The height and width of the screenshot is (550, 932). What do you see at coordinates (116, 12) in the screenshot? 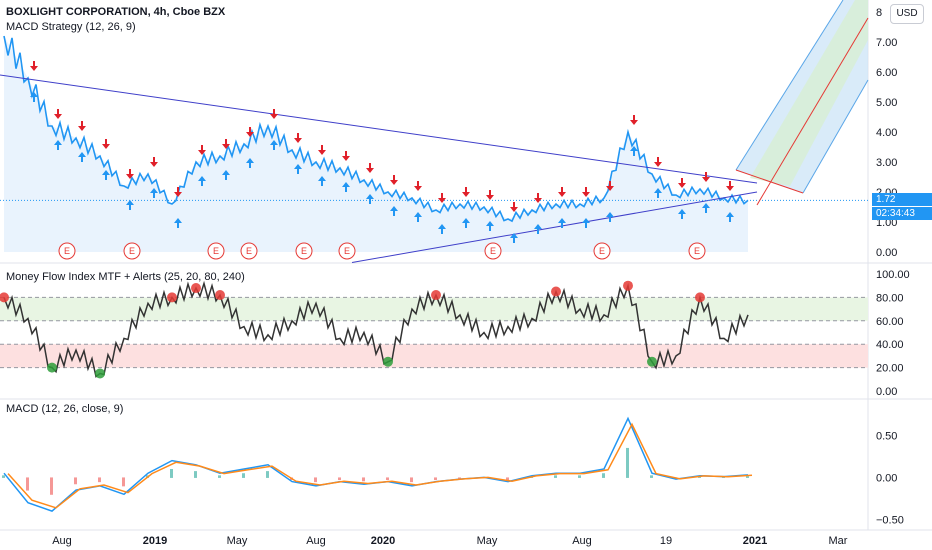
I see `chart-title: BOXLIGHT CORPORATION, 4h, Cboe BZX` at bounding box center [116, 12].